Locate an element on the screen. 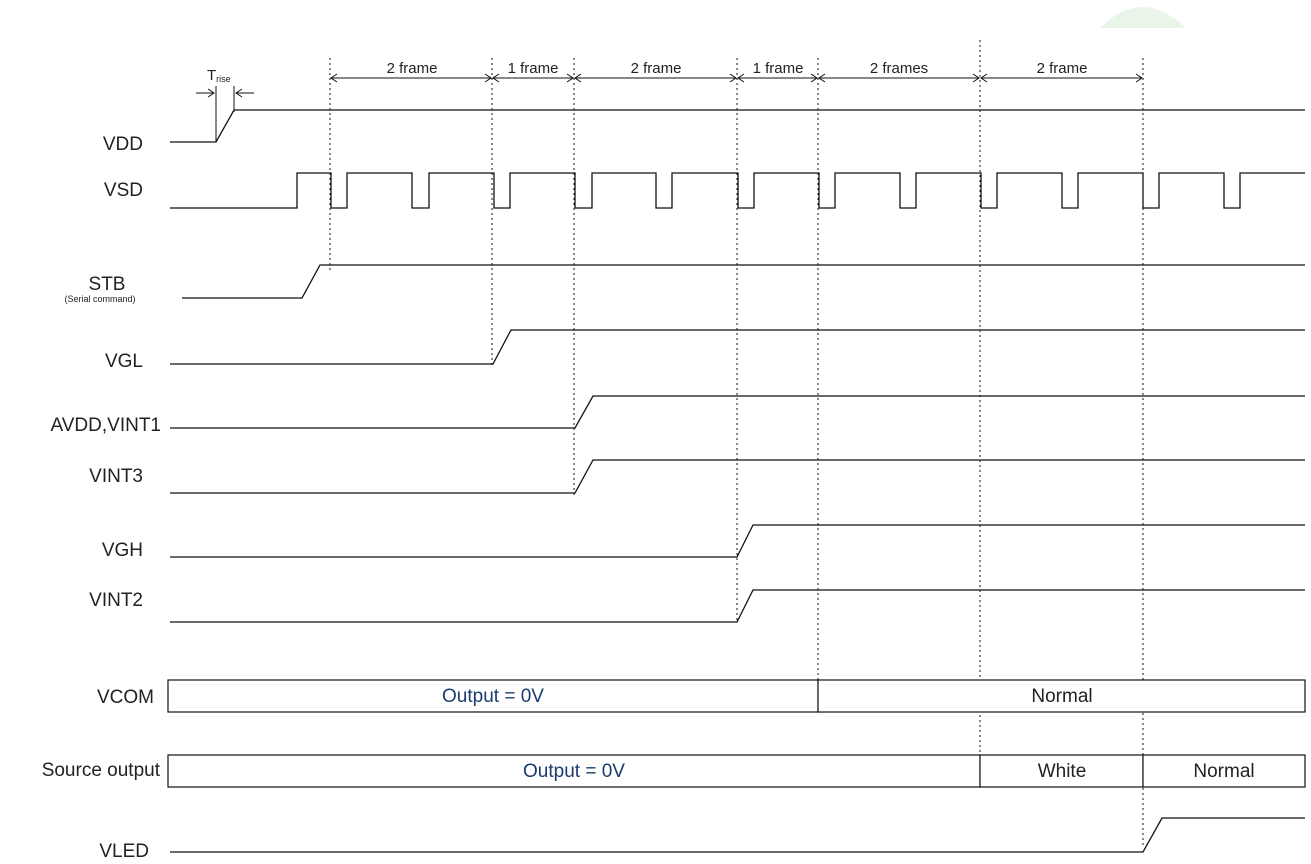 The width and height of the screenshot is (1311, 864). interval-label: 2 frames is located at coordinates (899, 68).